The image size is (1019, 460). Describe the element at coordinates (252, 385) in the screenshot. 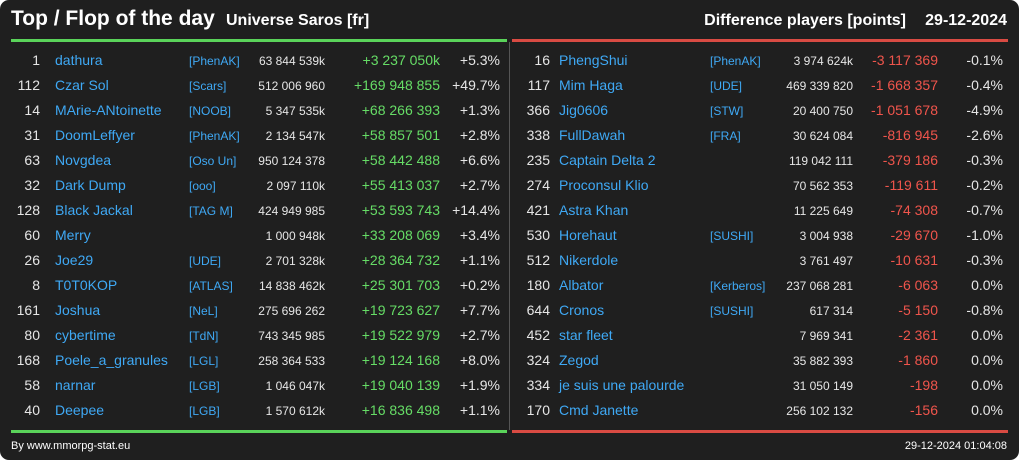

I see `top-row: 58 narnar [LGB] 1 046 047k +19 040 139 +1.9%` at that location.